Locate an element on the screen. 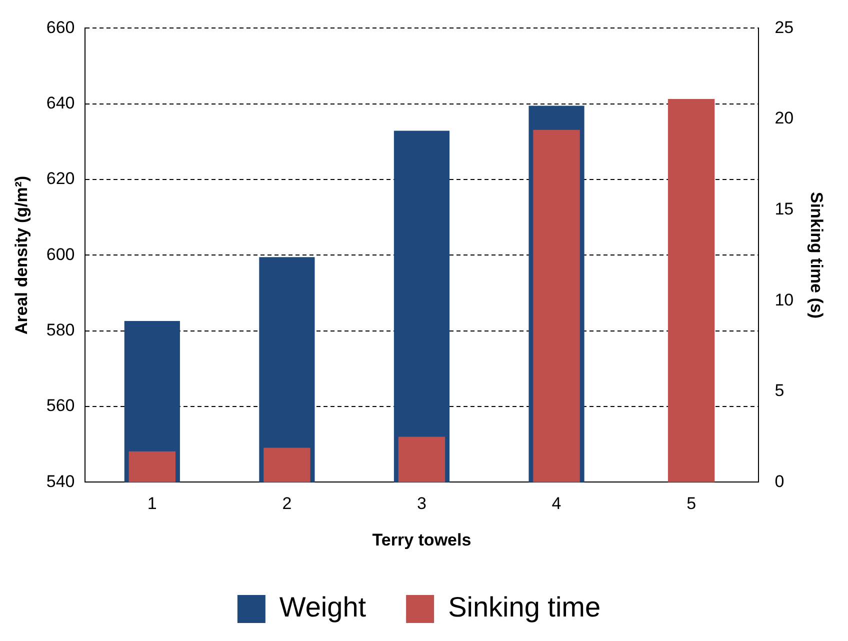 This screenshot has height=641, width=848. x-tick-label: 2 is located at coordinates (287, 504).